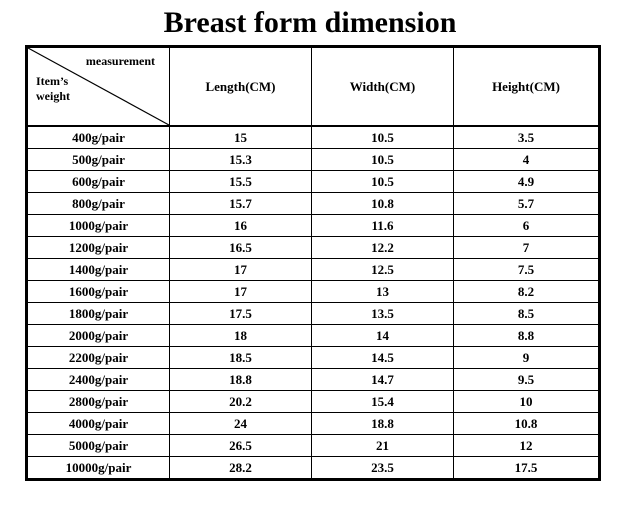 Image resolution: width=636 pixels, height=511 pixels. What do you see at coordinates (310, 22) in the screenshot?
I see `page-title: Breast form dimension` at bounding box center [310, 22].